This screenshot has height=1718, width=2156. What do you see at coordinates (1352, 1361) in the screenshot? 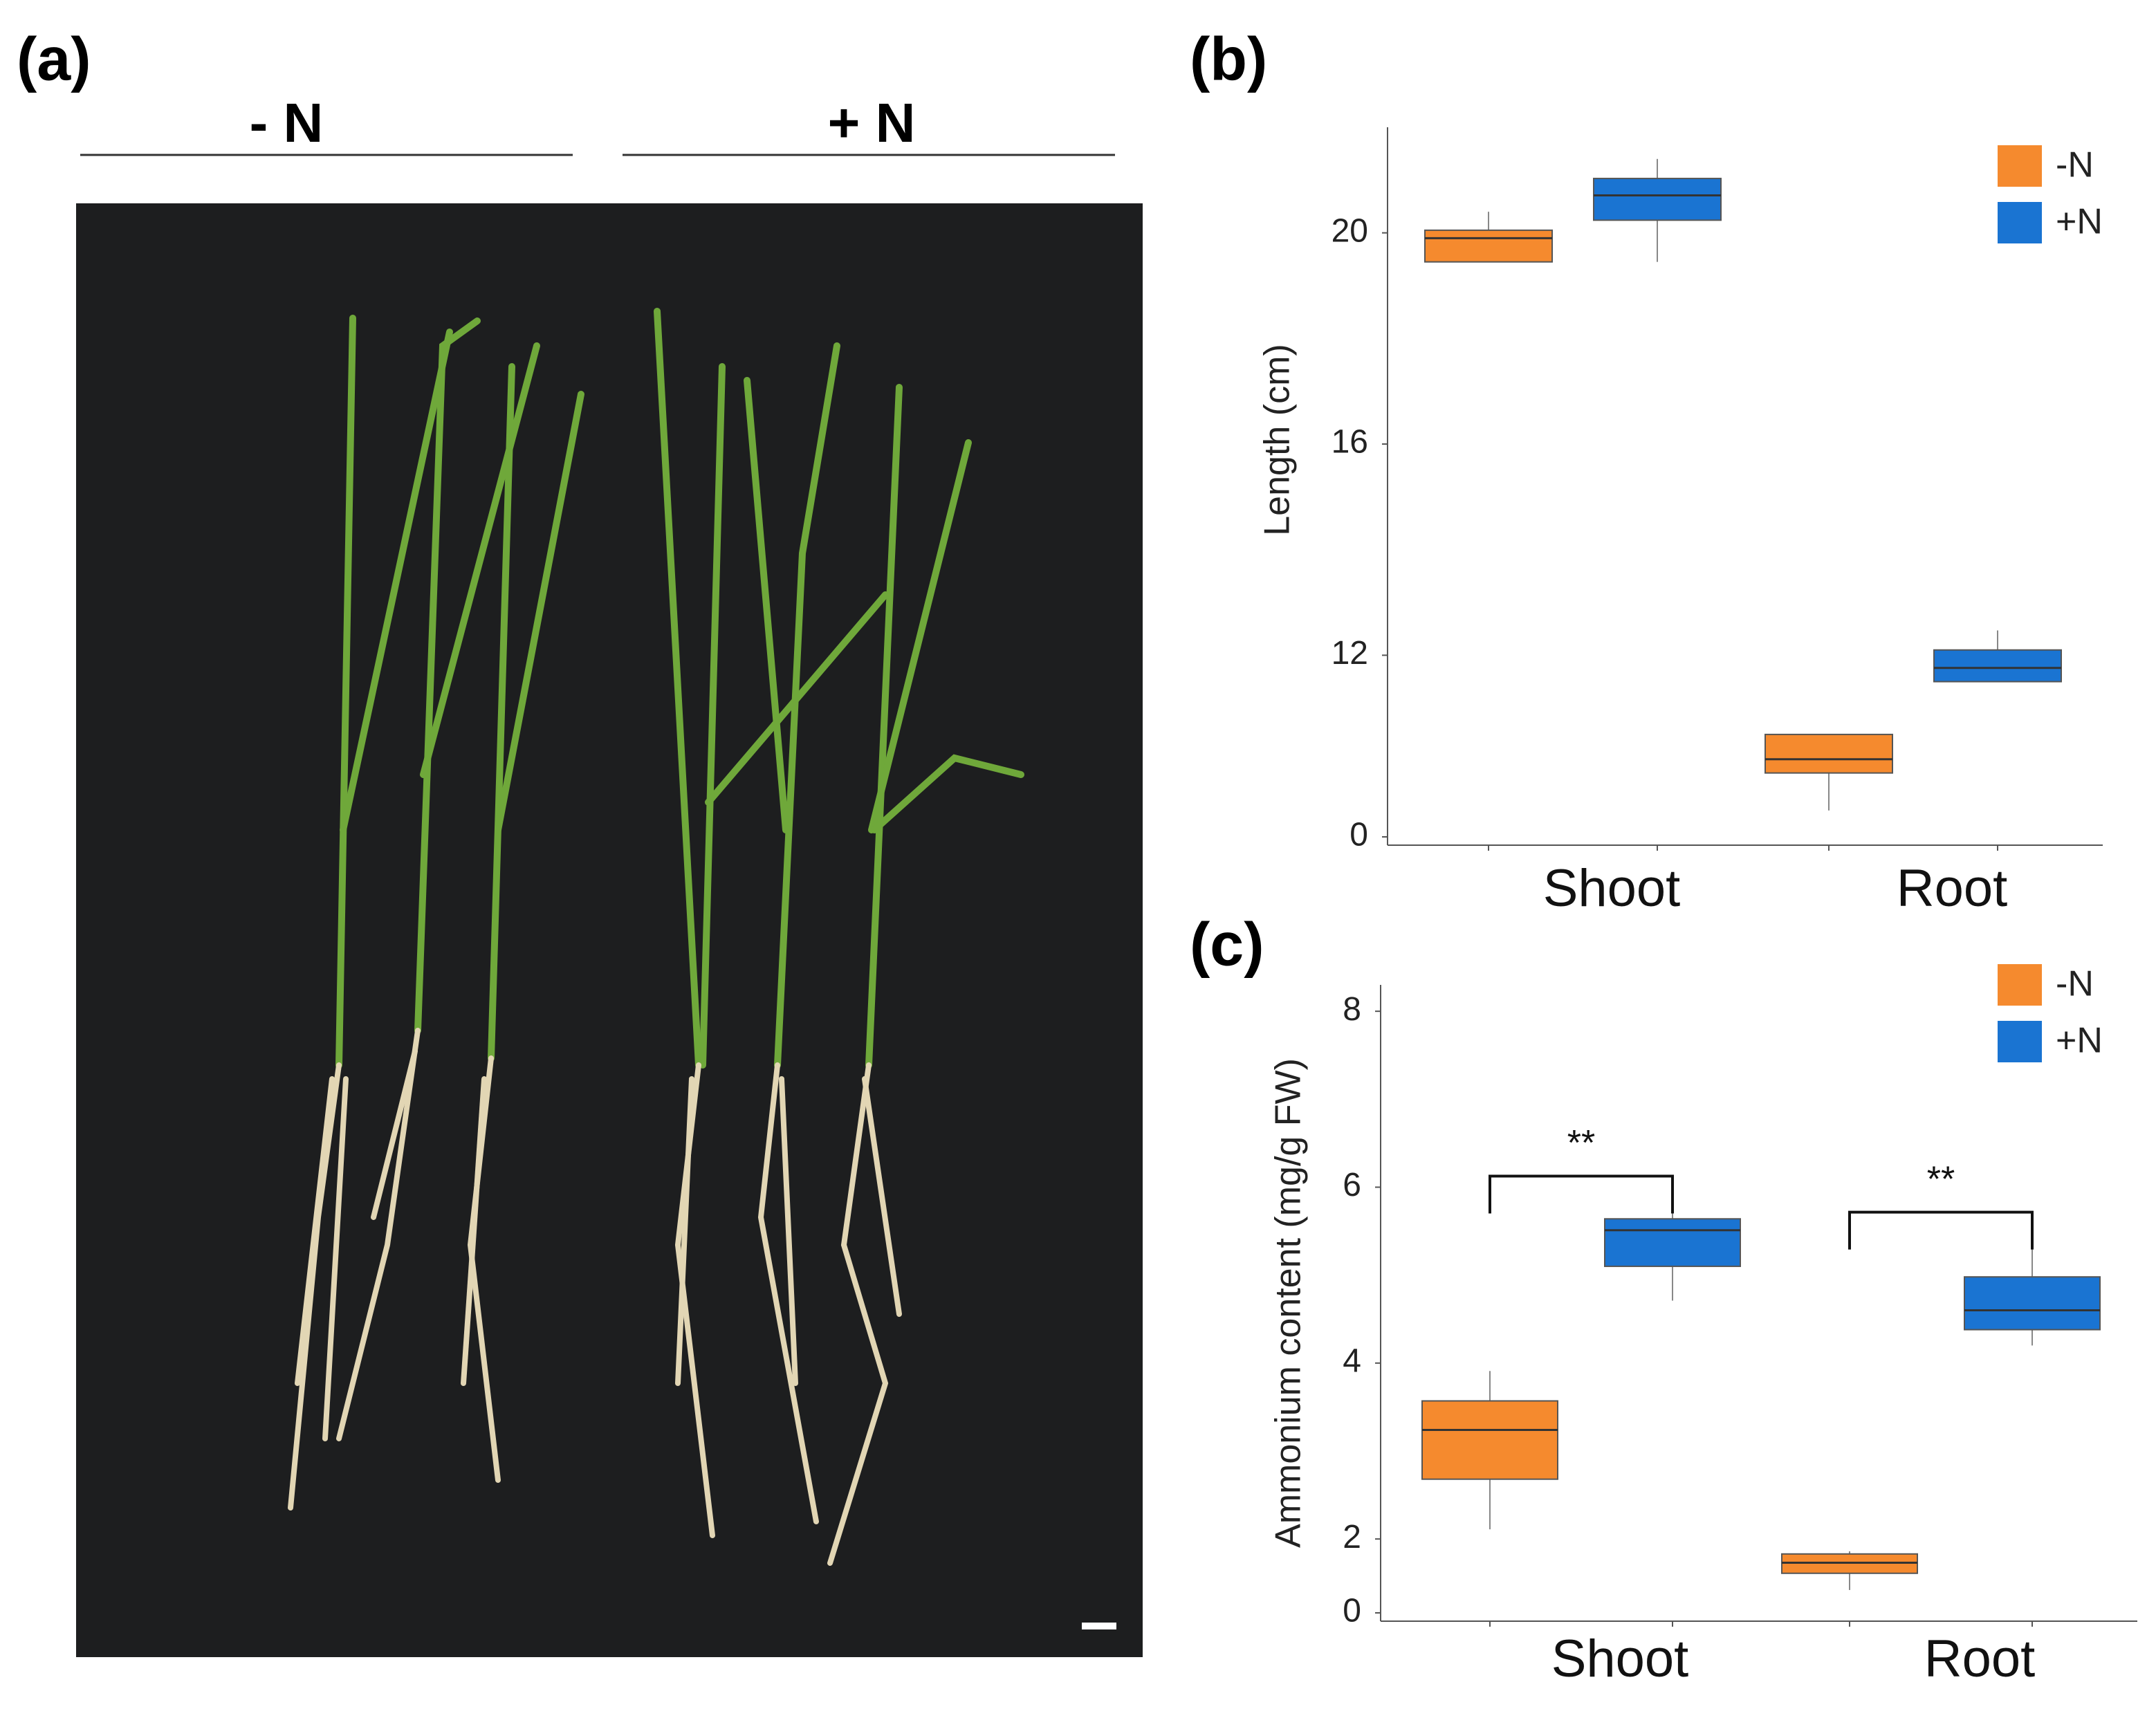
I see `y-tick-label: 4` at bounding box center [1352, 1361].